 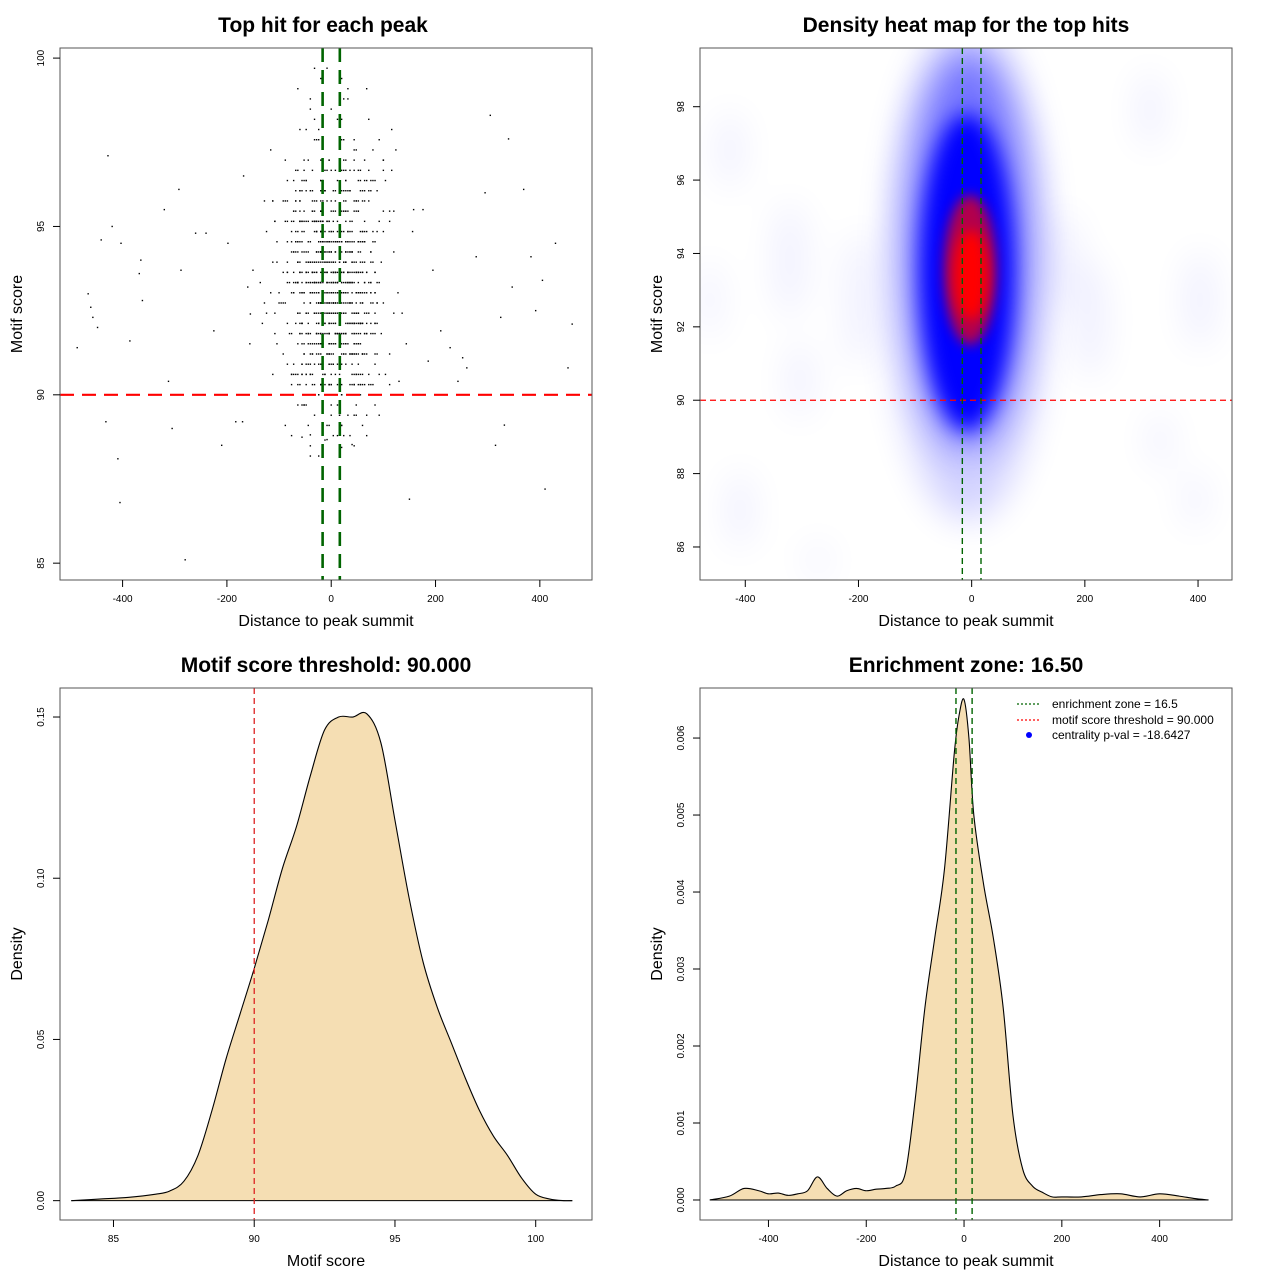 I want to click on y-tick-label: 90, so click(x=41, y=395).